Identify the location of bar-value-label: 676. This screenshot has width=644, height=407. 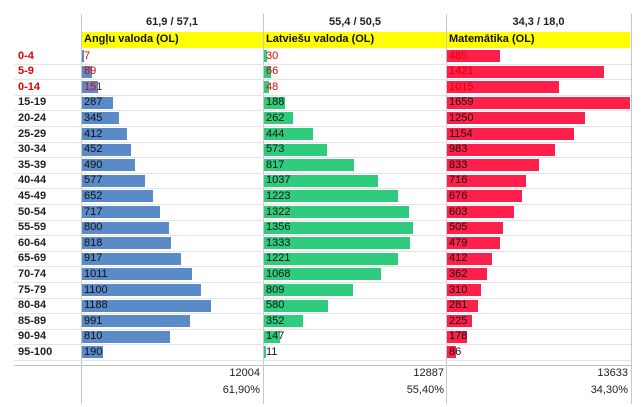
(458, 195).